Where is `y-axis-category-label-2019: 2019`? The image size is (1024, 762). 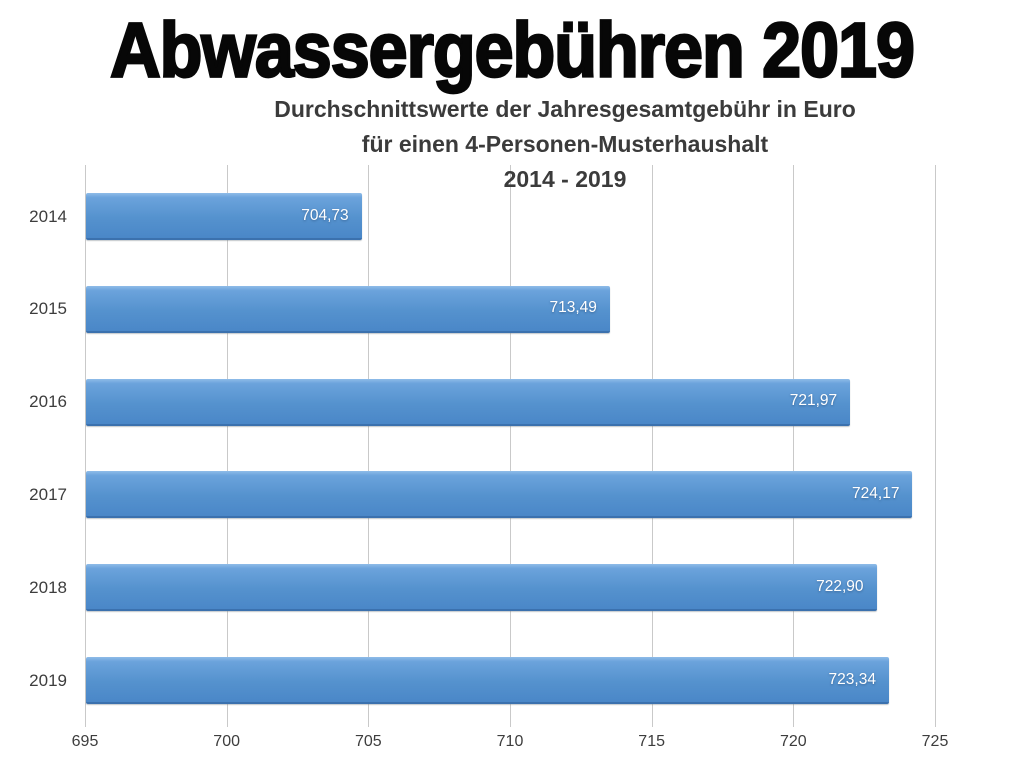
y-axis-category-label-2019: 2019 is located at coordinates (48, 680).